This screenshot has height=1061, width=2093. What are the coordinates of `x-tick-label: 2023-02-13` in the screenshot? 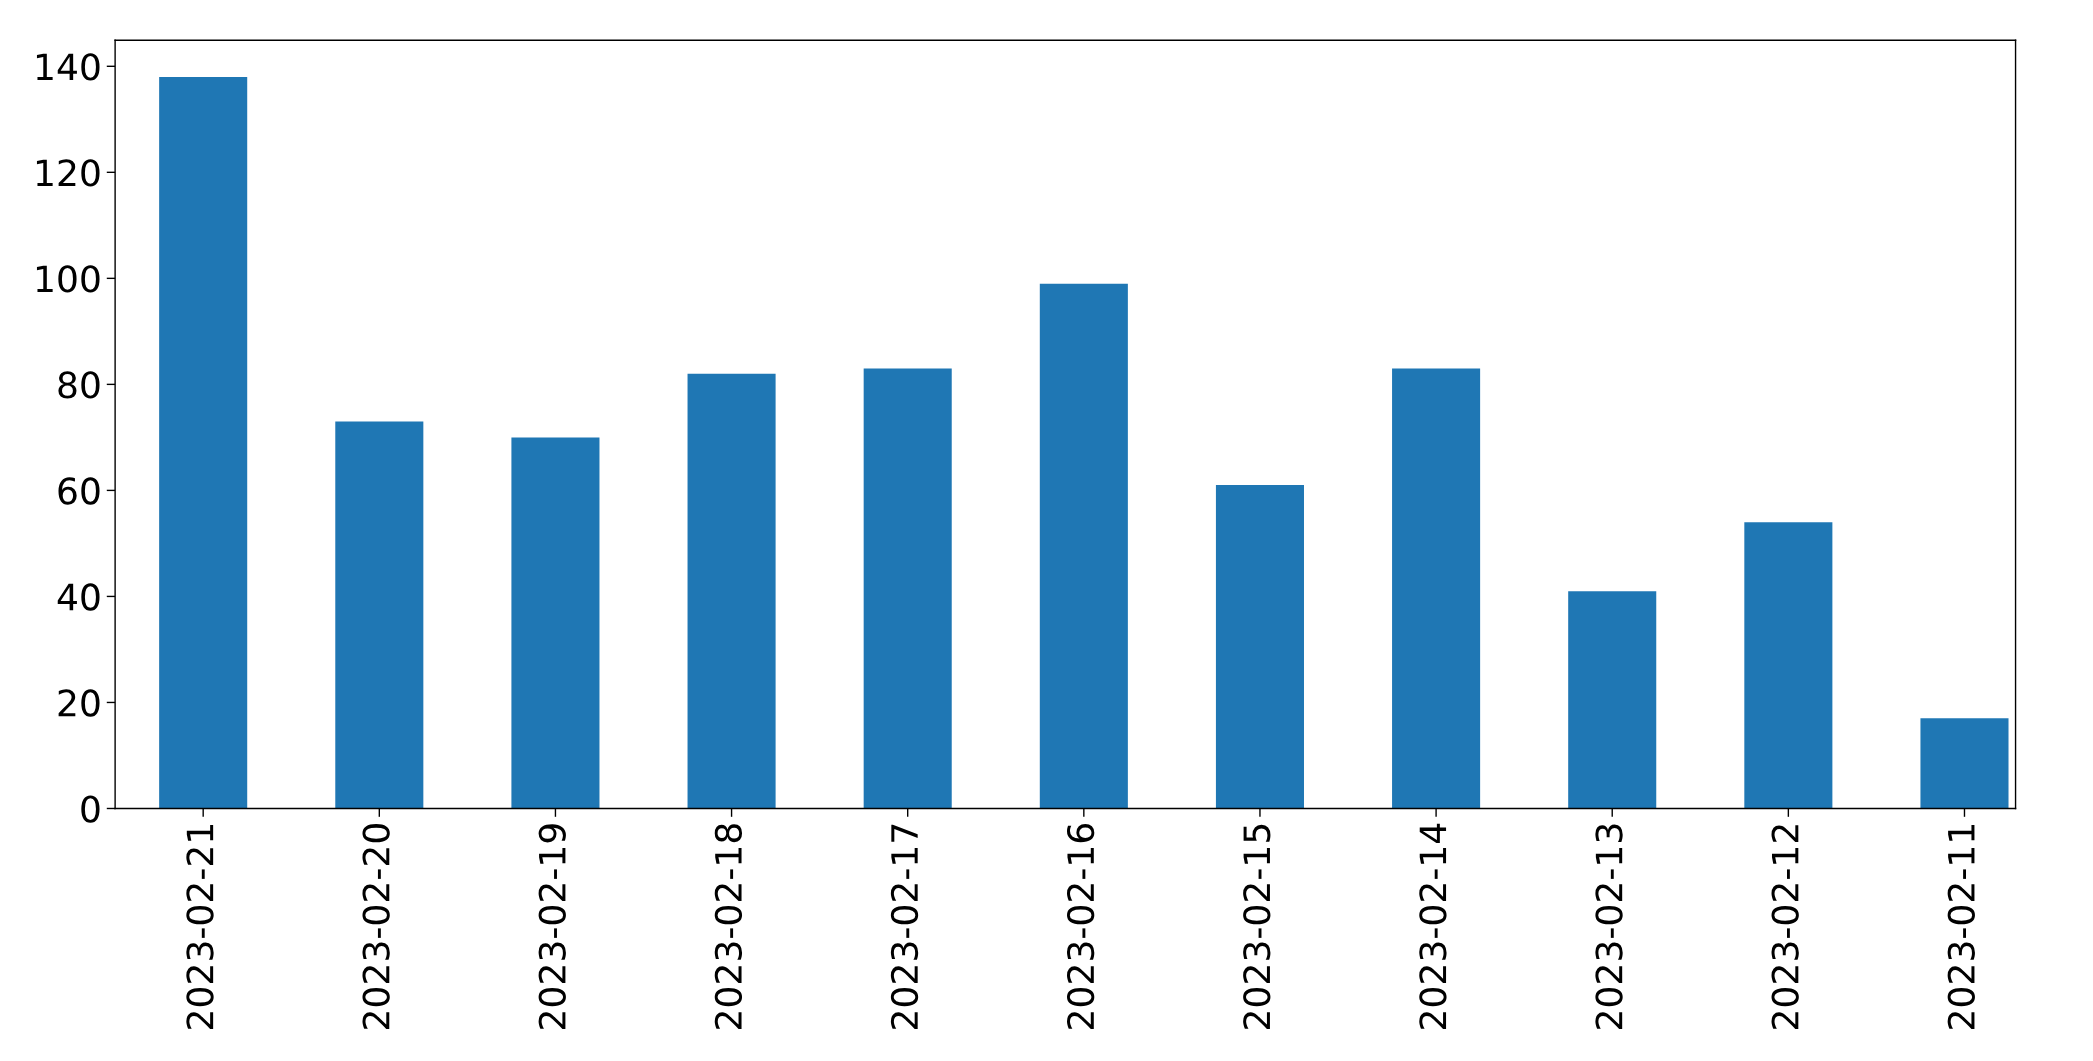 It's located at (1609, 926).